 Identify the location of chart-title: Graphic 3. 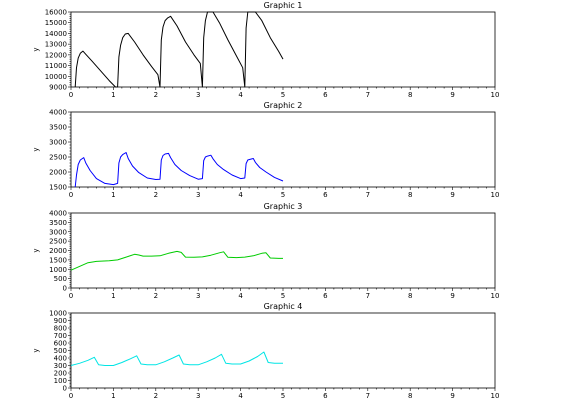
(283, 206).